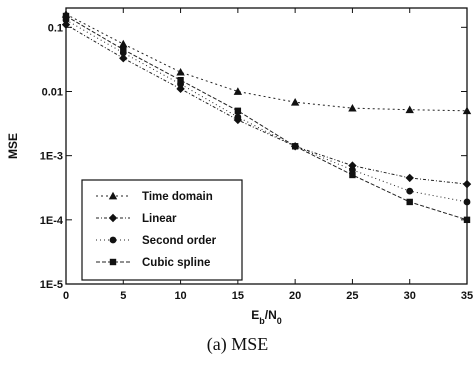 The height and width of the screenshot is (378, 475). I want to click on x-tick-label: 35, so click(467, 296).